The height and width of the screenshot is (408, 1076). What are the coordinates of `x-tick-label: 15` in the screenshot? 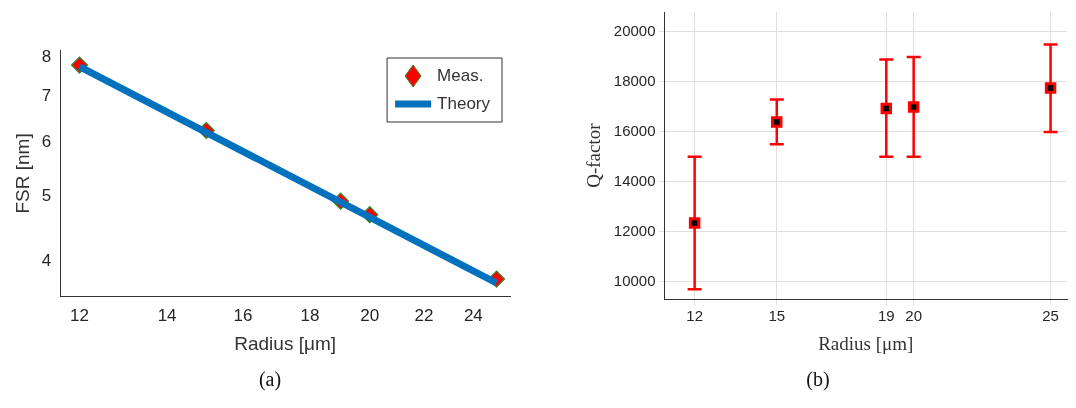 It's located at (777, 316).